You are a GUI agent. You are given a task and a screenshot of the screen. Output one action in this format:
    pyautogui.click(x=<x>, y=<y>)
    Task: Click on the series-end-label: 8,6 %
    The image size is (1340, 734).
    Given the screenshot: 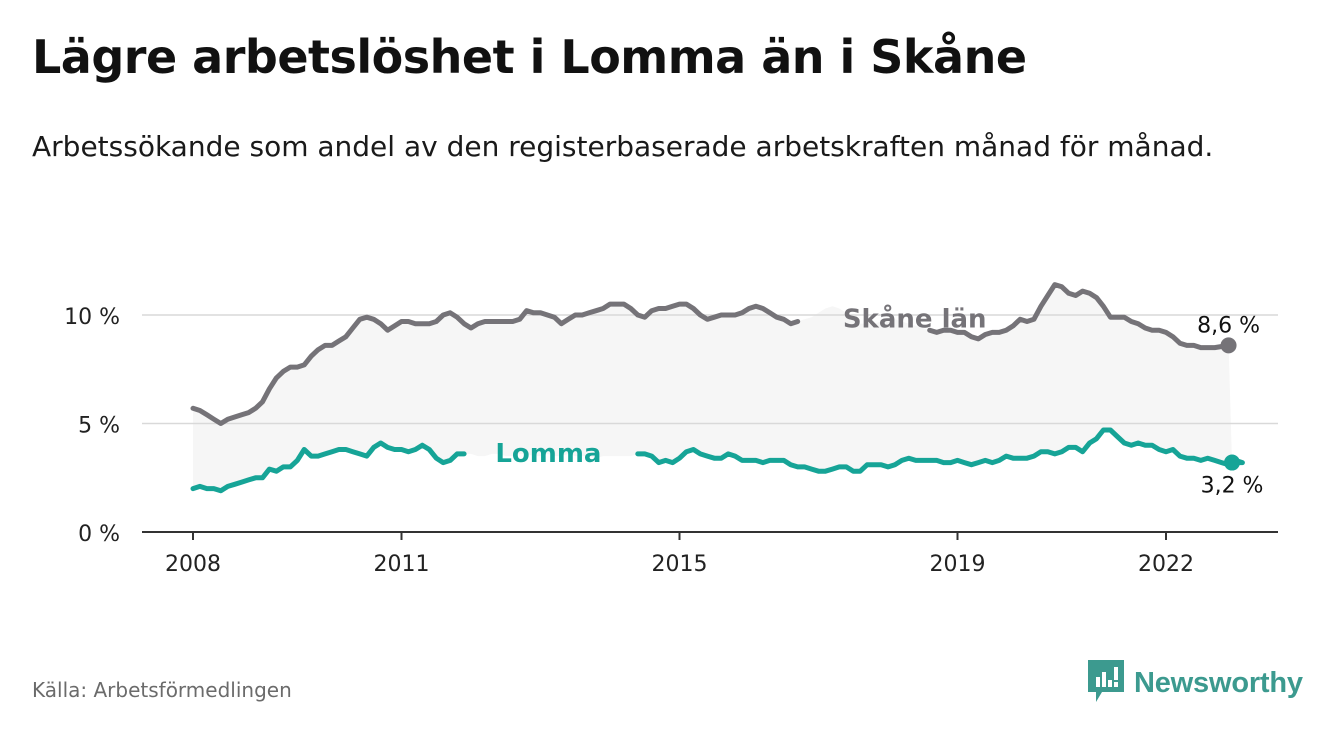 What is the action you would take?
    pyautogui.click(x=1228, y=325)
    